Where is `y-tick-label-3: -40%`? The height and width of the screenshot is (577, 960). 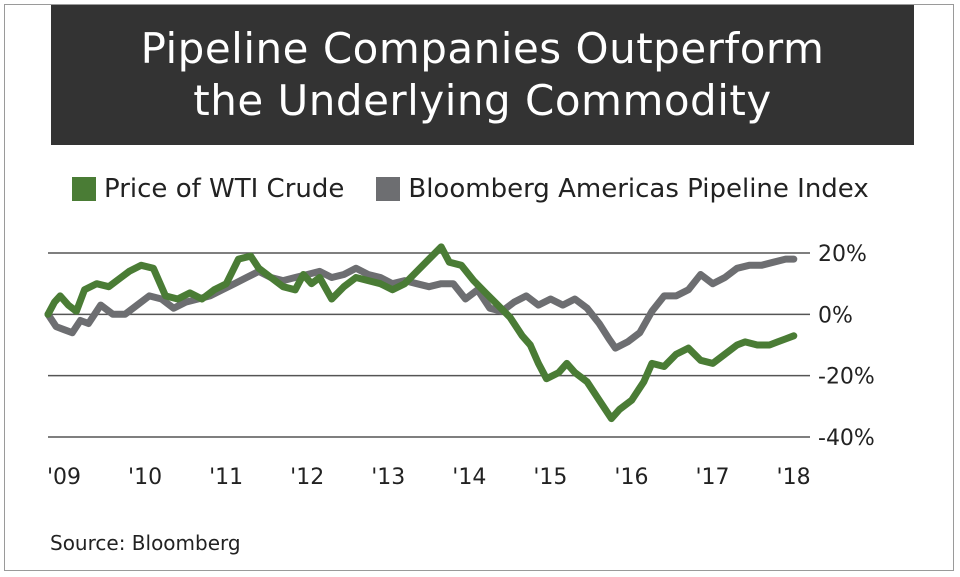 y-tick-label-3: -40% is located at coordinates (846, 438).